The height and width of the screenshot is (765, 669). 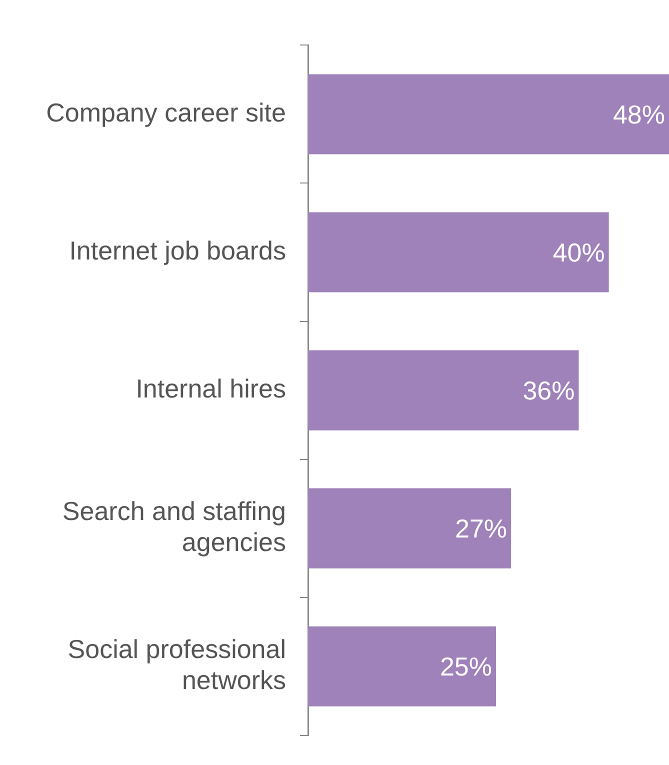 I want to click on y-tick-label: Internet job boards, so click(x=177, y=250).